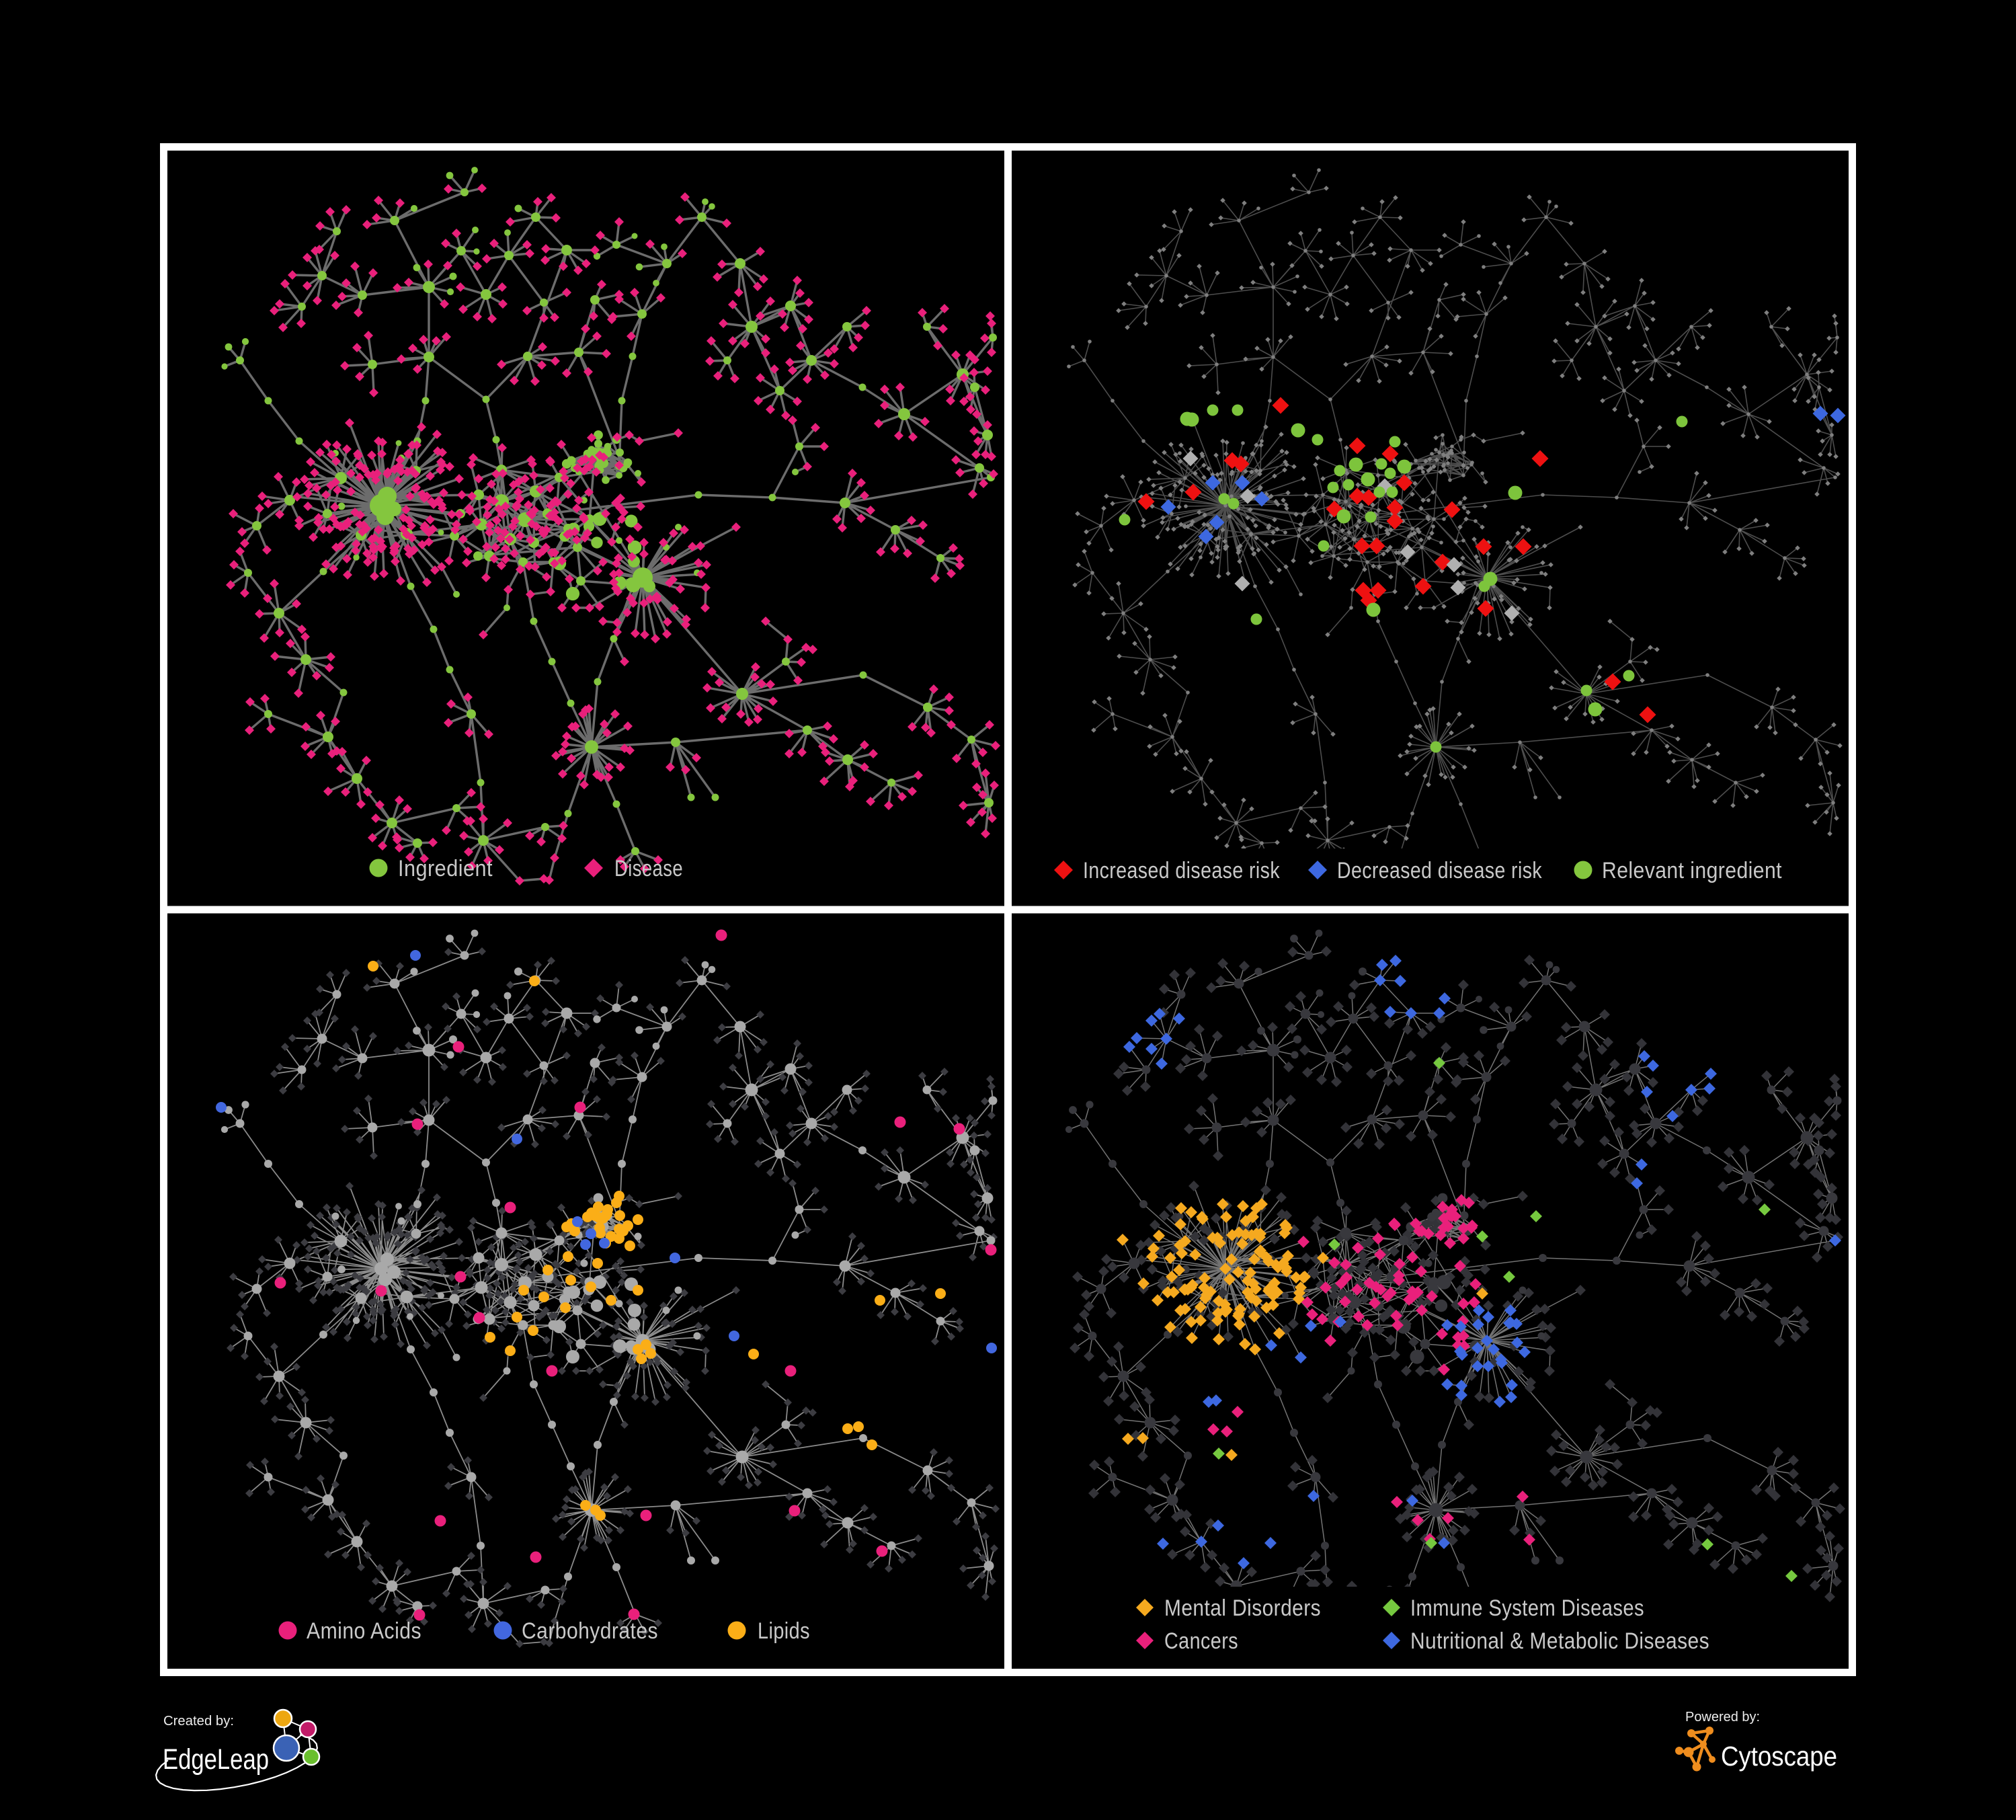 This screenshot has height=1820, width=2016. I want to click on svg-text: Ingredient, so click(445, 868).